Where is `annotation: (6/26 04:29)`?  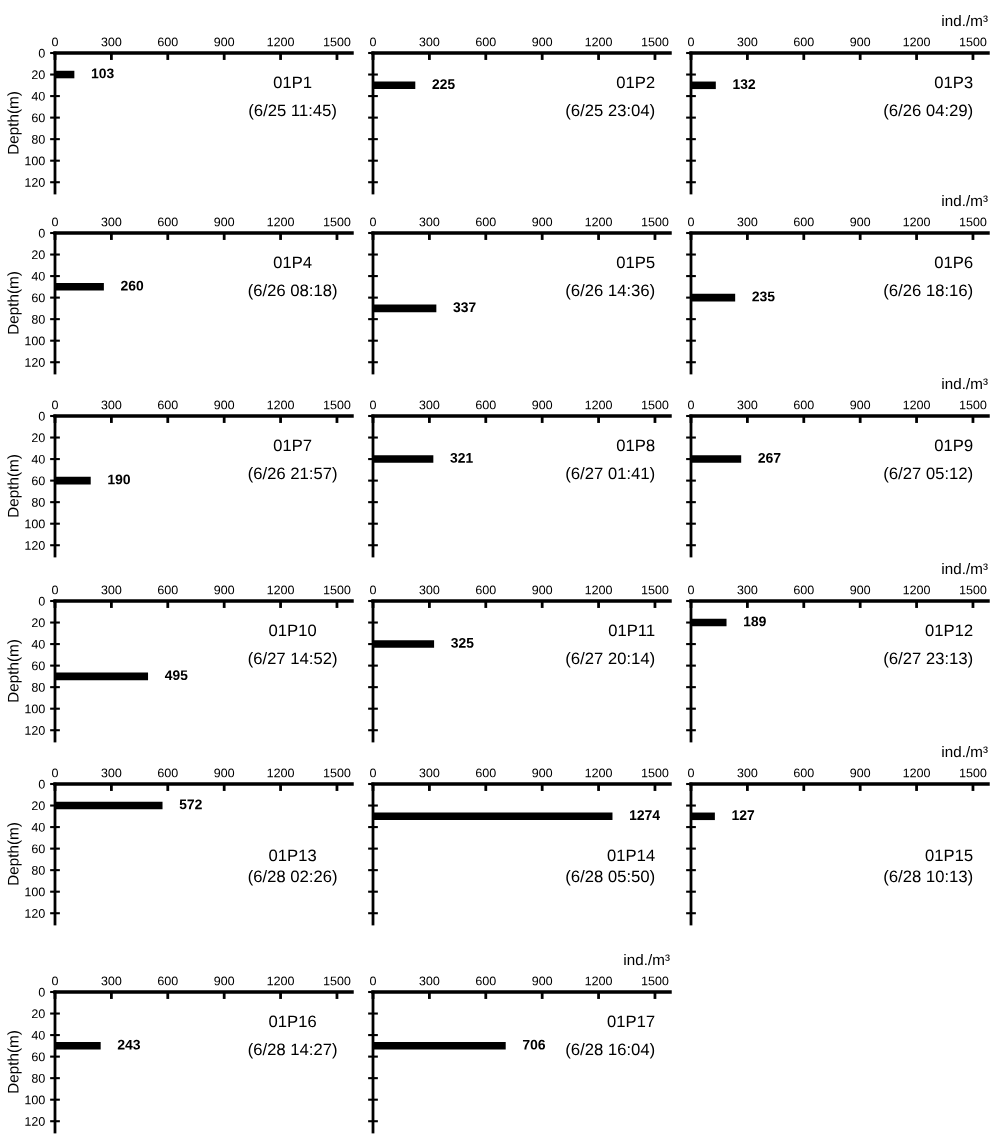
annotation: (6/26 04:29) is located at coordinates (928, 112).